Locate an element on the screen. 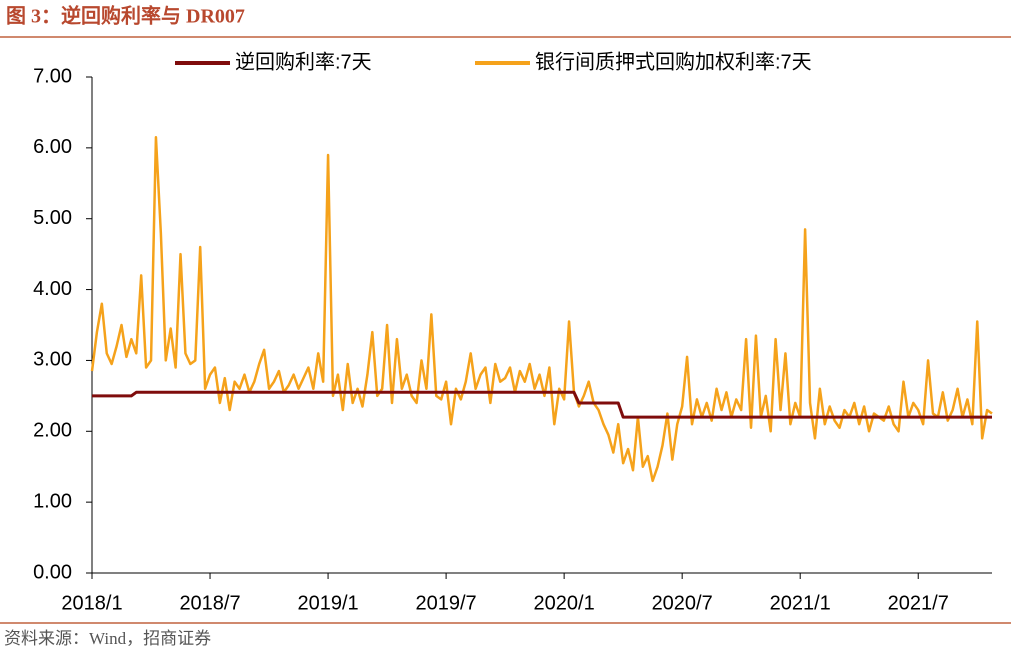 The image size is (1011, 656). y-tick-label: 7.00 is located at coordinates (52, 76).